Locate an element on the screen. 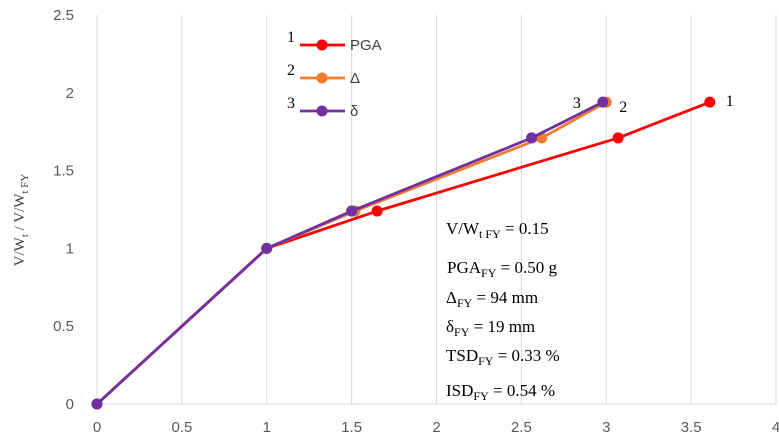 This screenshot has width=779, height=446. legend-number-1: 2 is located at coordinates (291, 70).